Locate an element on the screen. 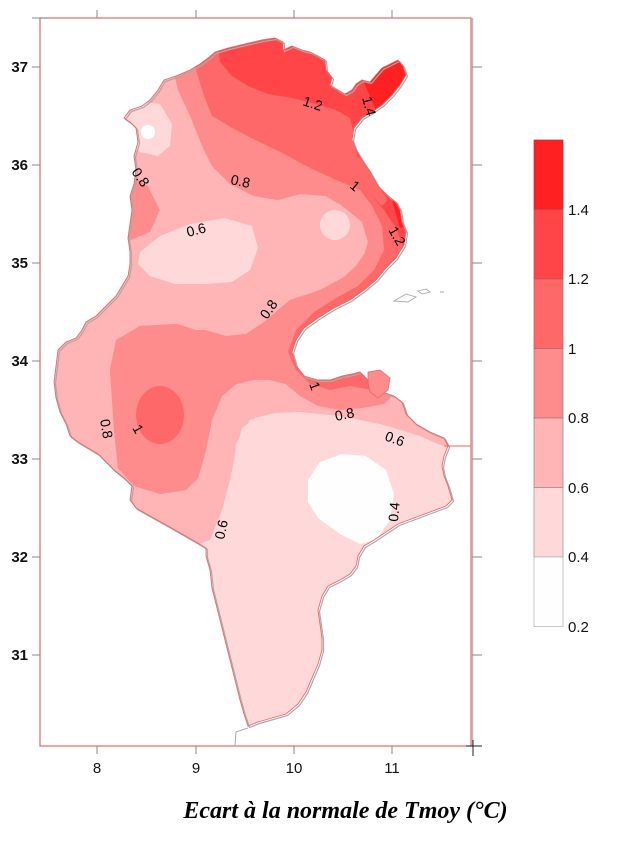  colorbar: 1.4 1.2 1 0.8 0.6 0.4 0.2 is located at coordinates (561, 387).